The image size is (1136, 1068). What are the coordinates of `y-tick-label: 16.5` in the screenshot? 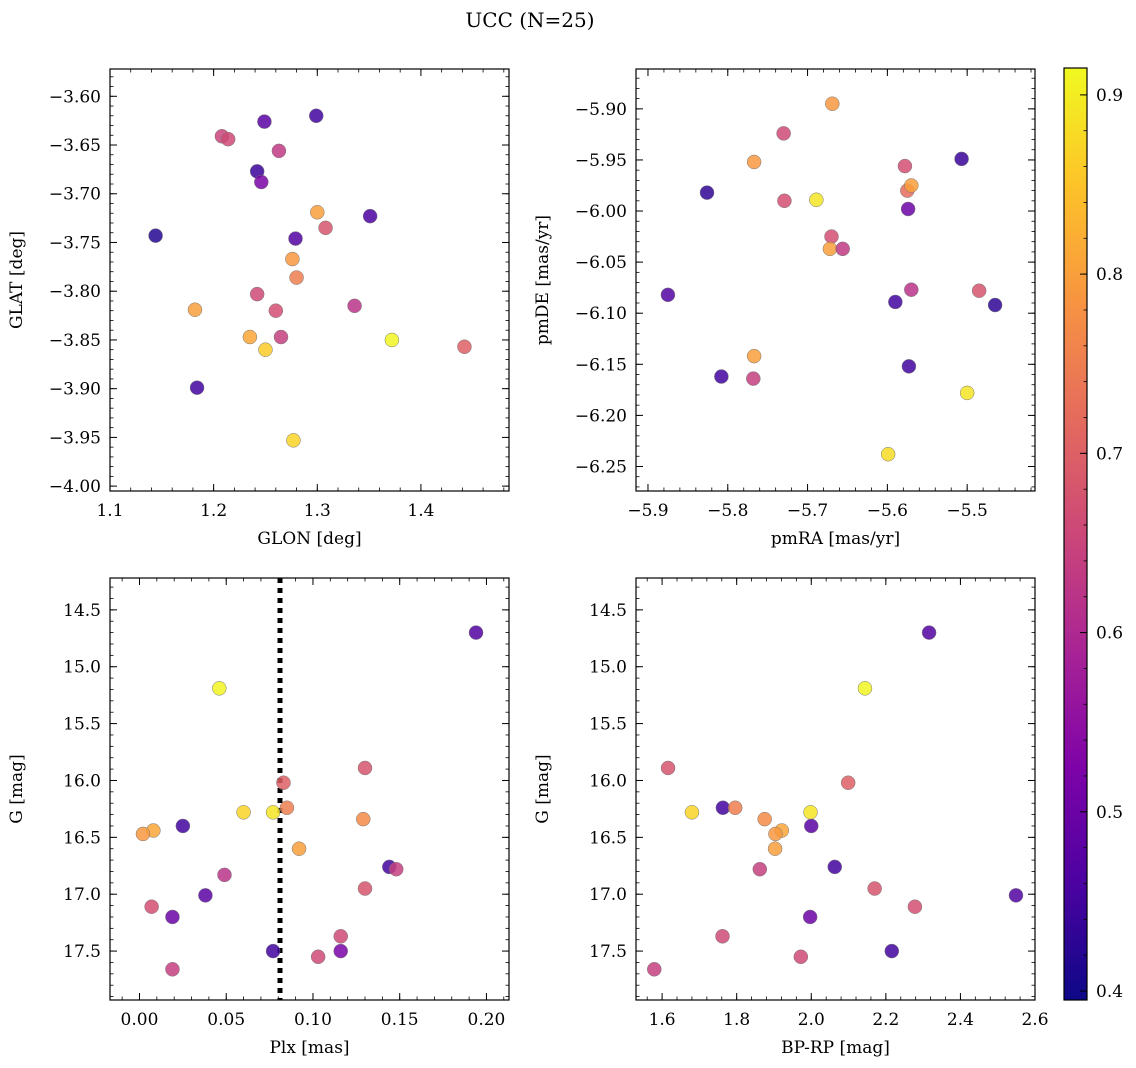 It's located at (608, 838).